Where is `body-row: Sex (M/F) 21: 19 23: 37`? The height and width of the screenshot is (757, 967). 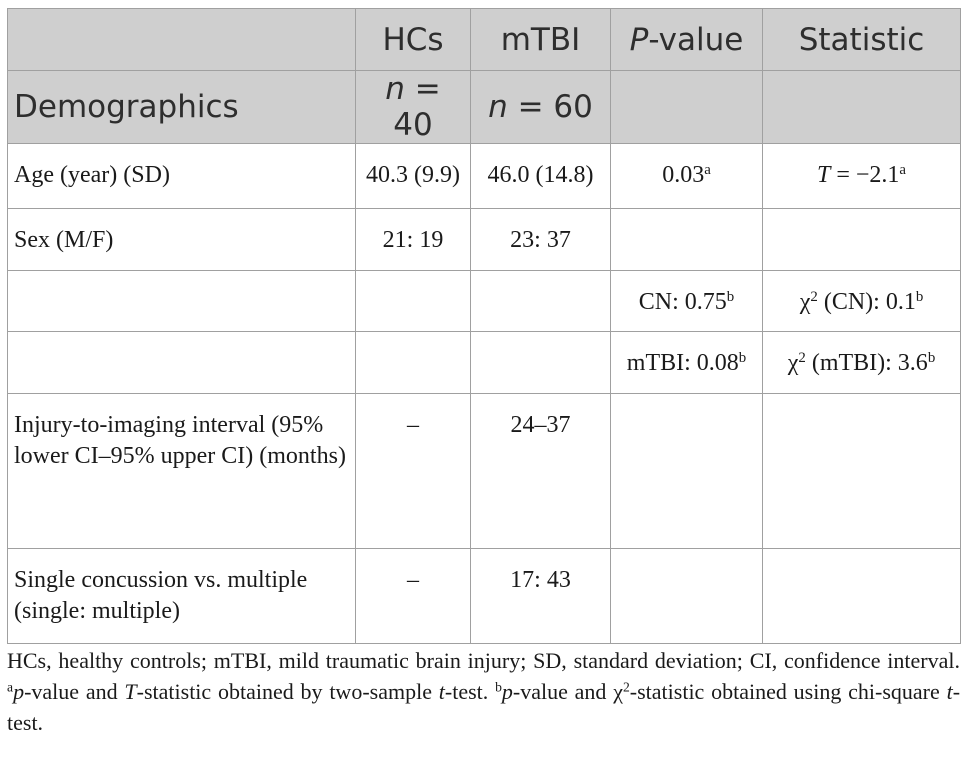 body-row: Sex (M/F) 21: 19 23: 37 is located at coordinates (484, 239).